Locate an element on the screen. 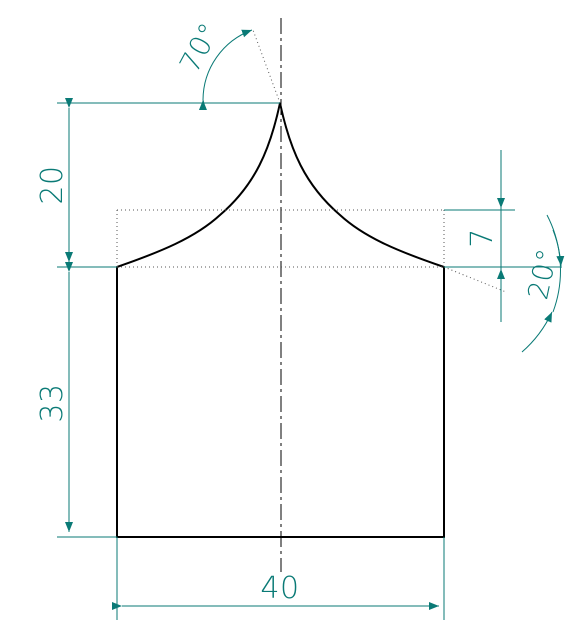 This screenshot has height=640, width=577. angle-arc-top is located at coordinates (225, 70).